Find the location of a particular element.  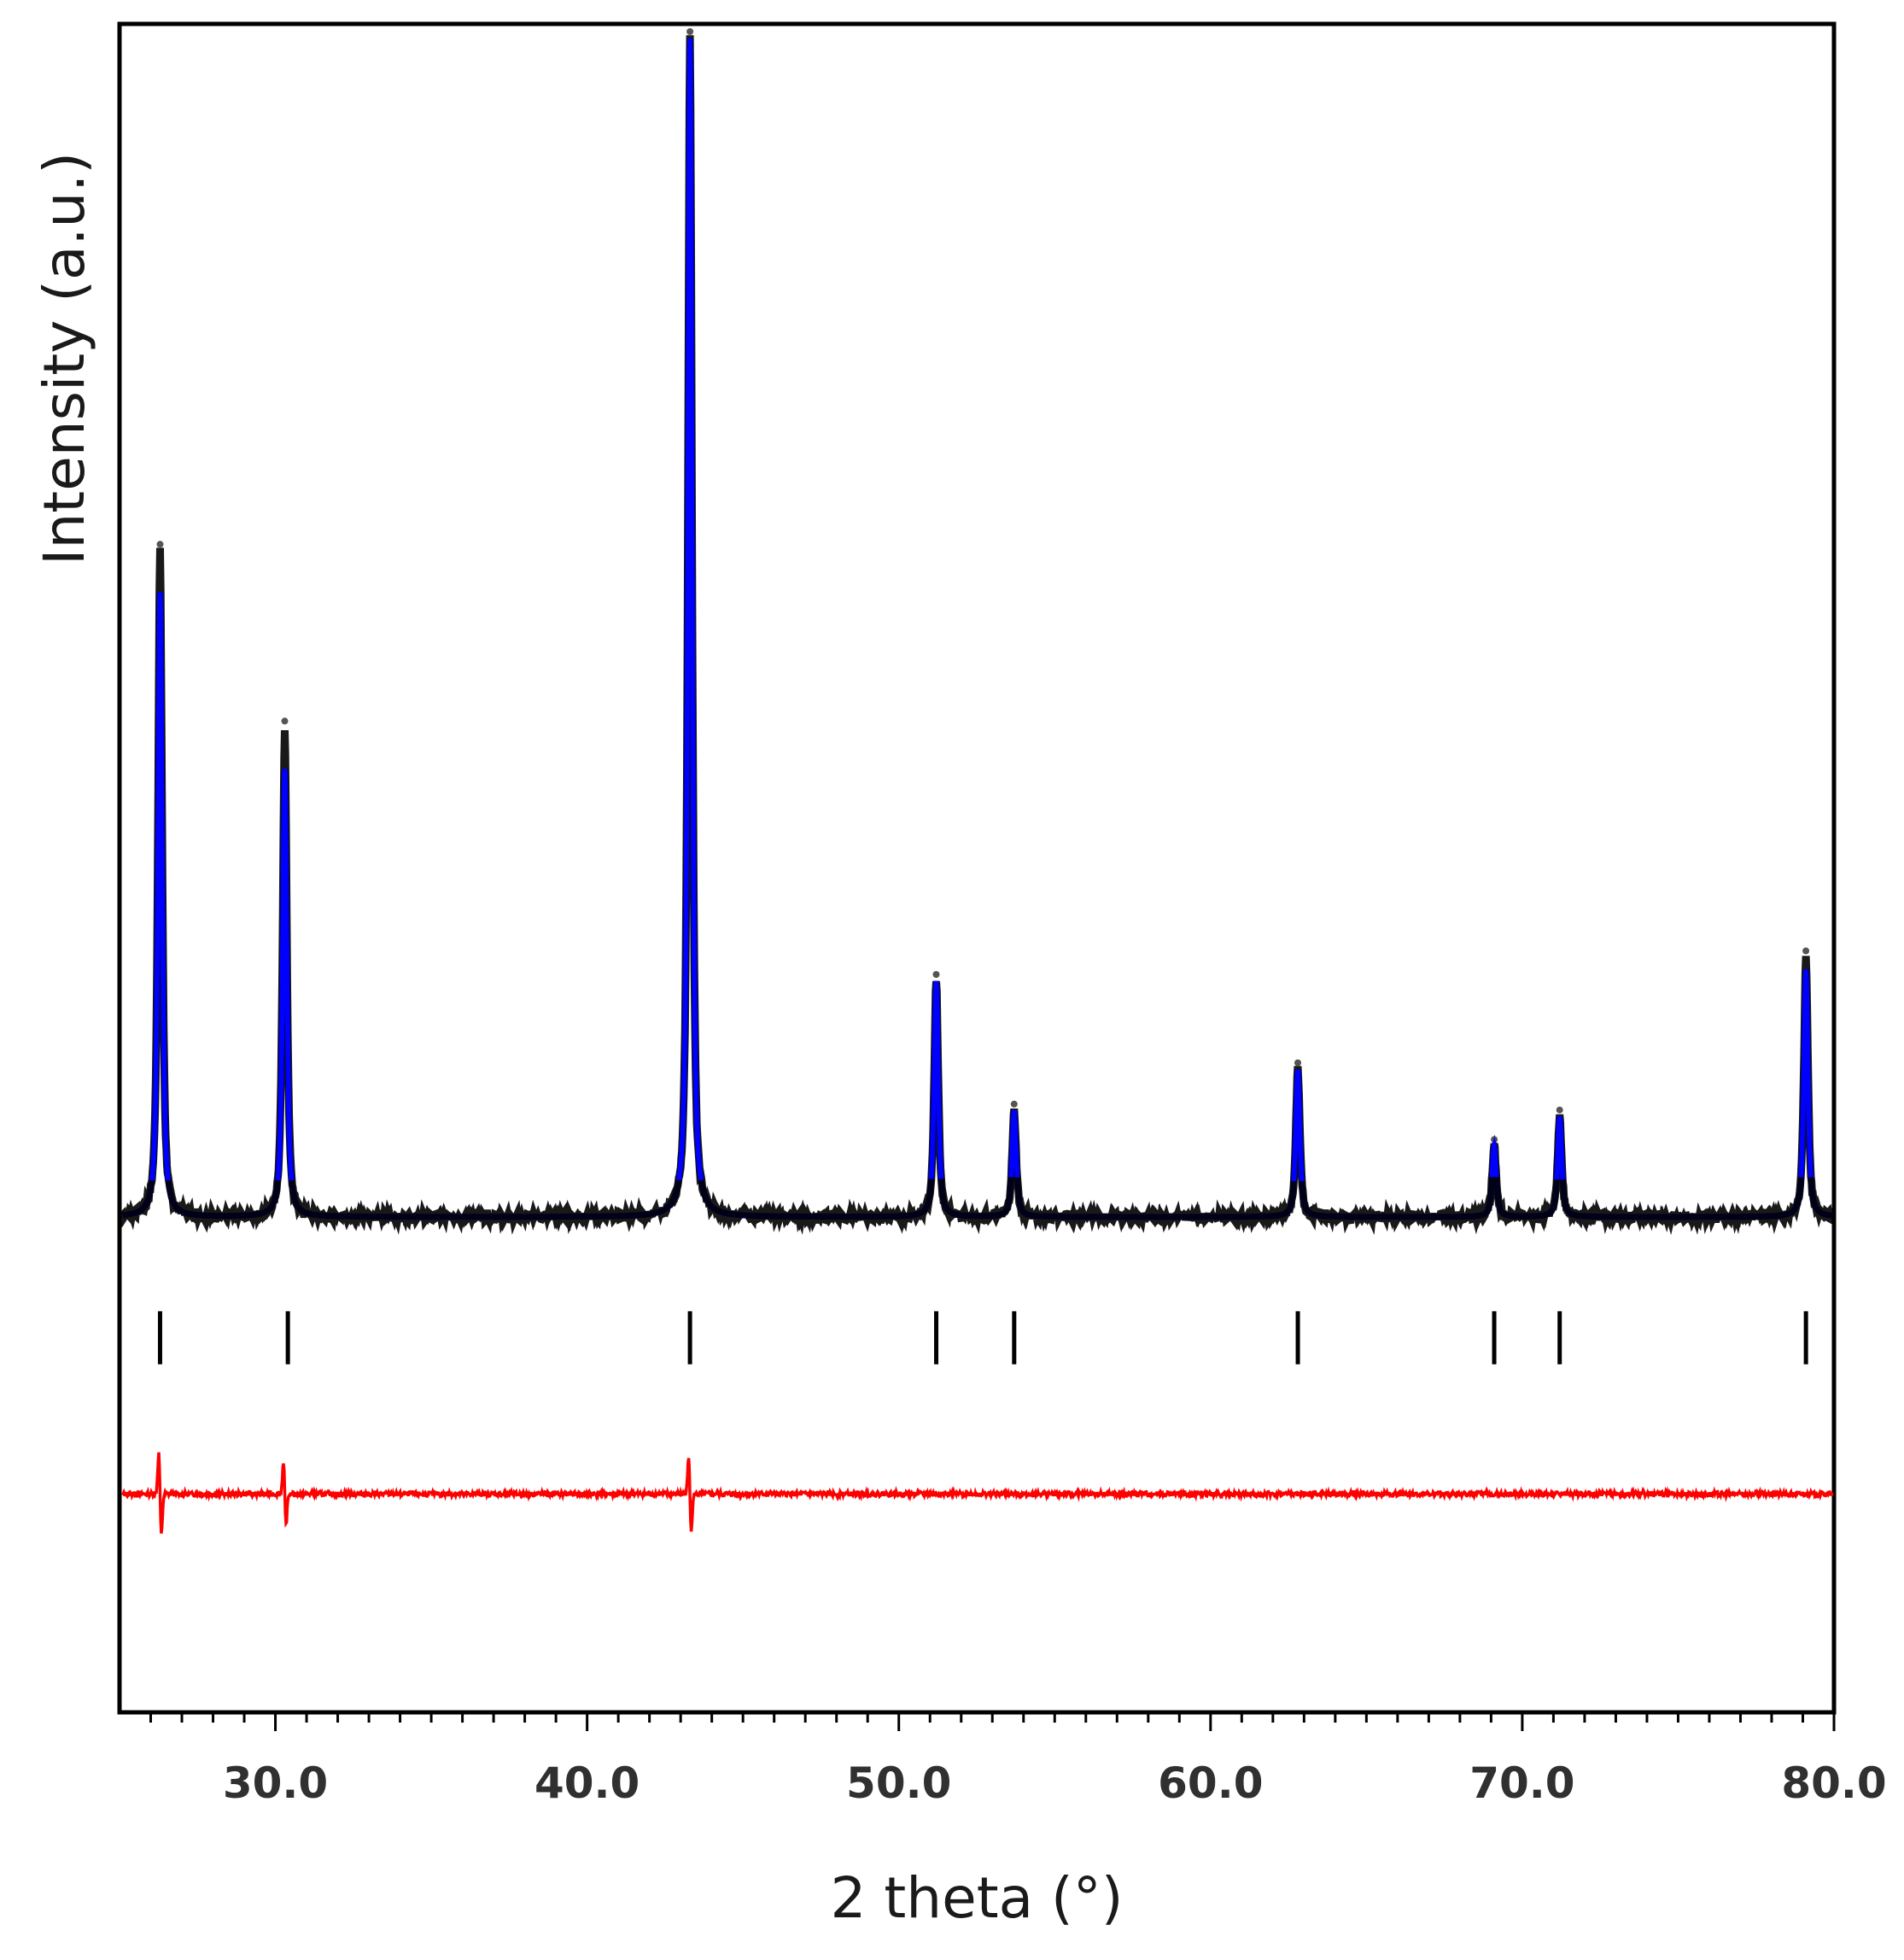

difference-curve is located at coordinates (978, 1493).